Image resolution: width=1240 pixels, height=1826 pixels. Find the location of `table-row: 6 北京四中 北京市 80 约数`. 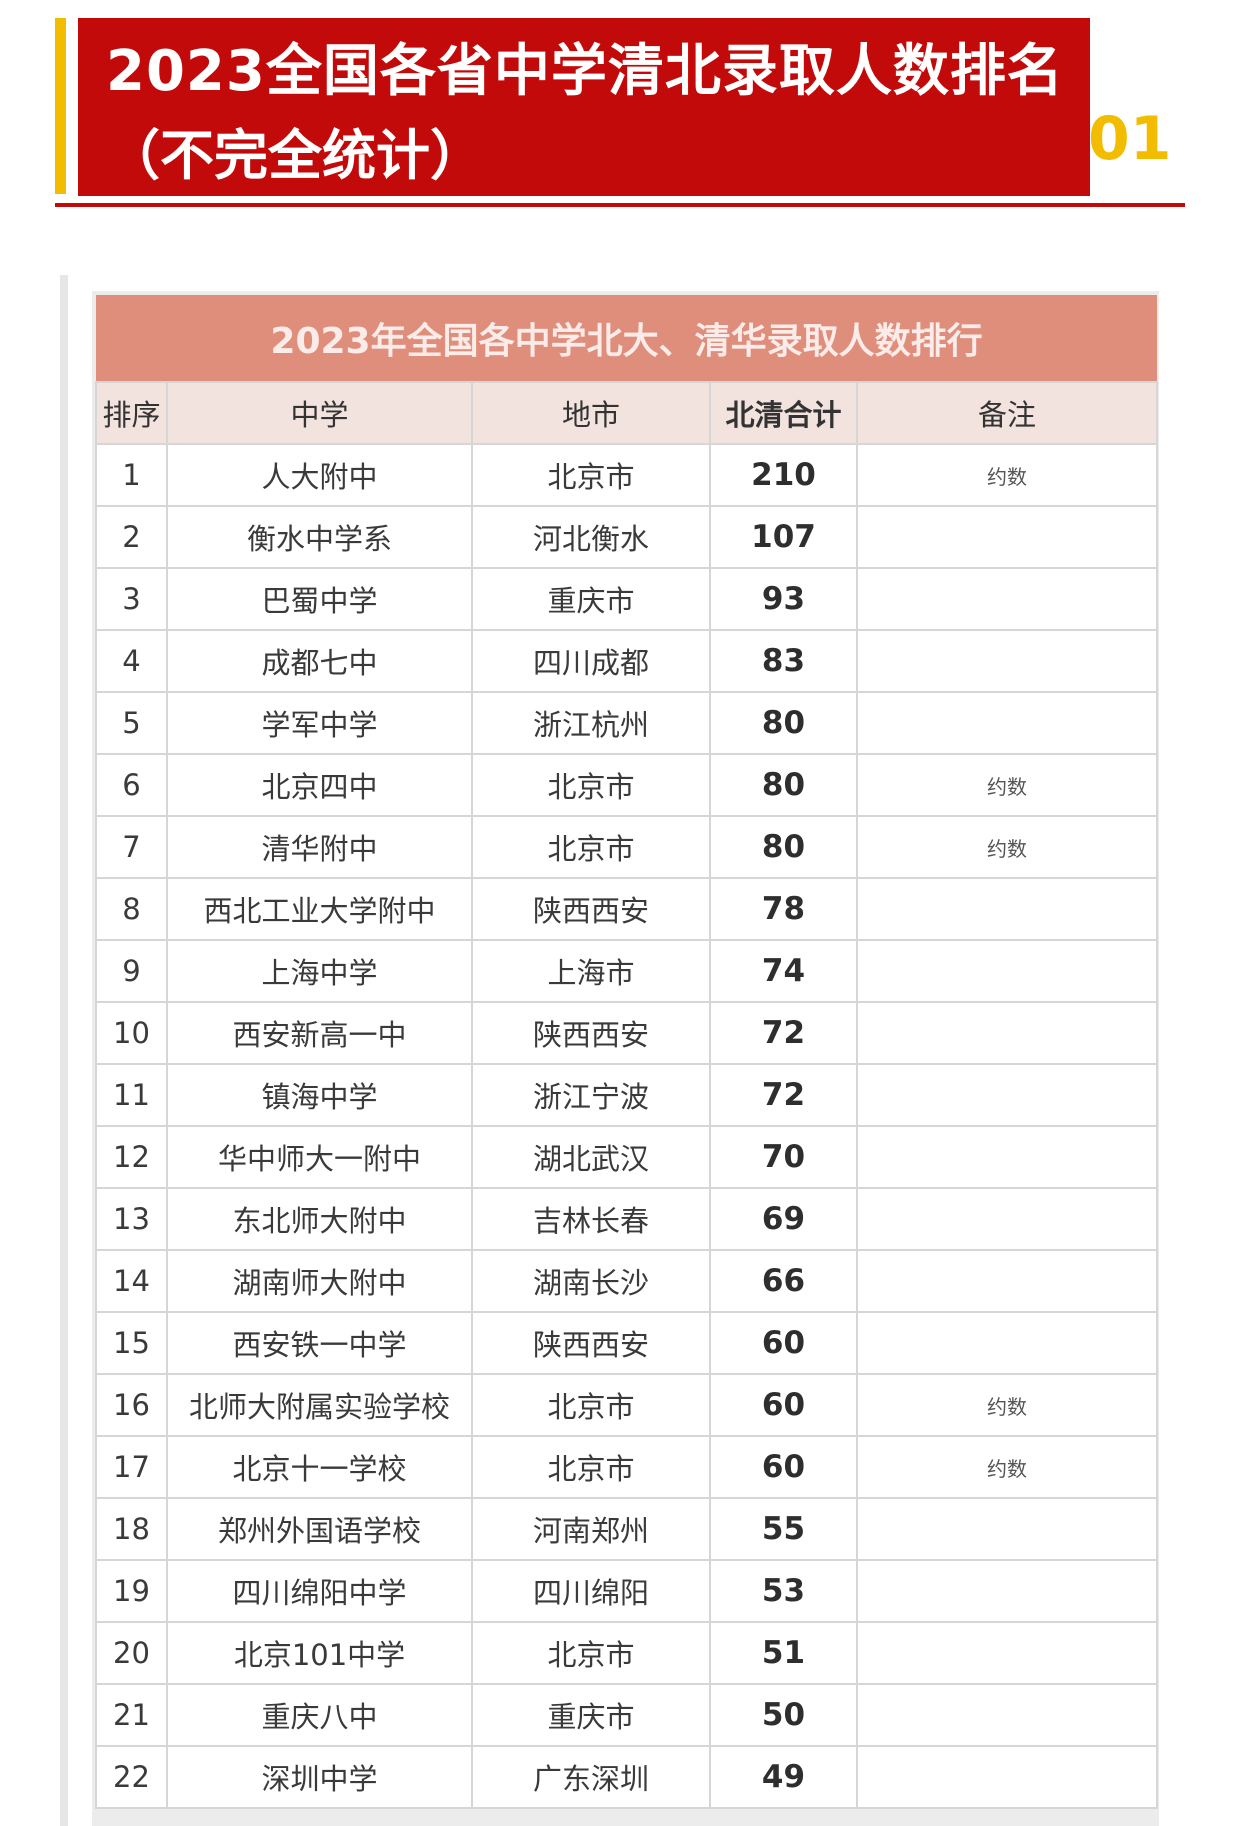

table-row: 6 北京四中 北京市 80 约数 is located at coordinates (627, 785).